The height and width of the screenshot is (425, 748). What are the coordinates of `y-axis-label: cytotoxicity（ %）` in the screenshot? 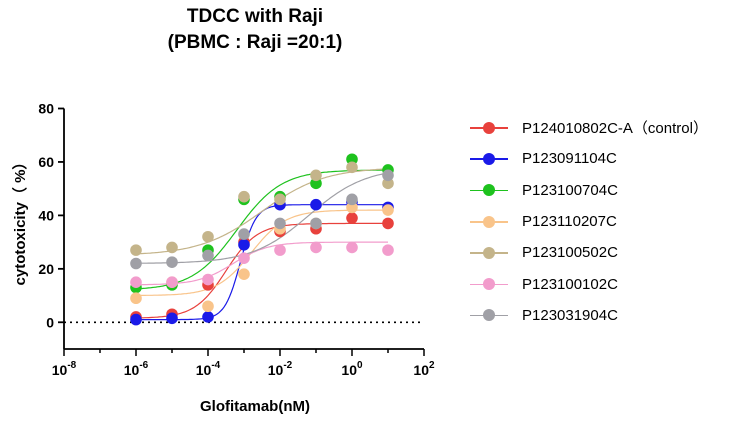 It's located at (20, 220).